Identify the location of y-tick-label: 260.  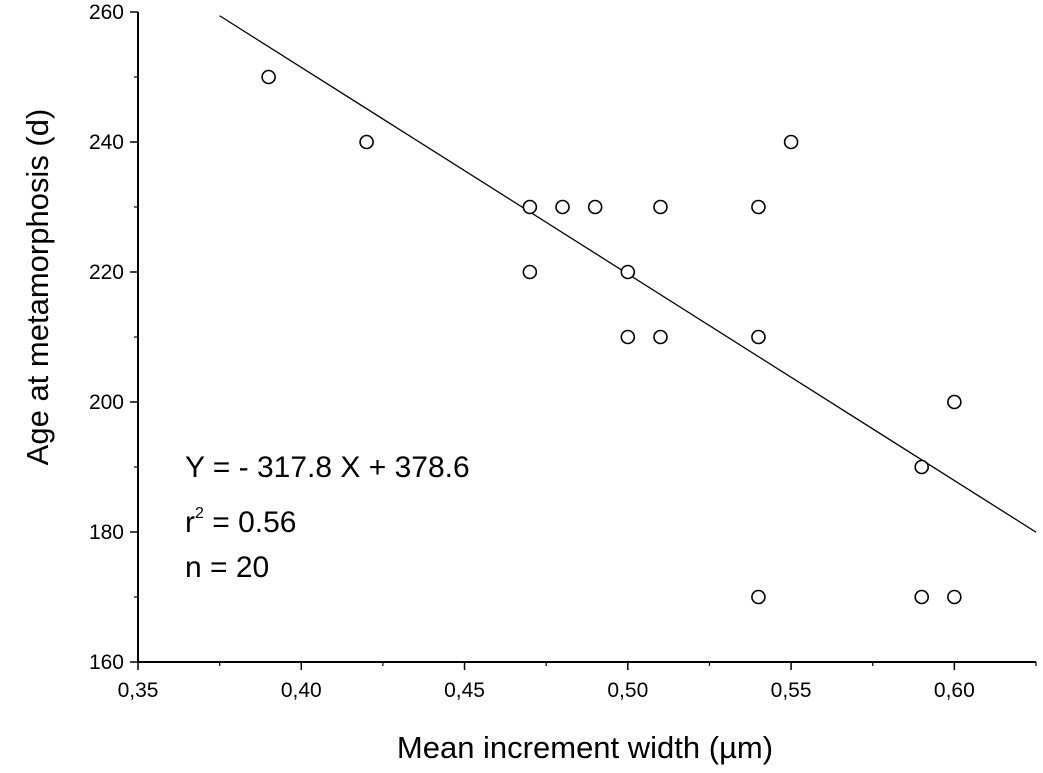
(106, 12).